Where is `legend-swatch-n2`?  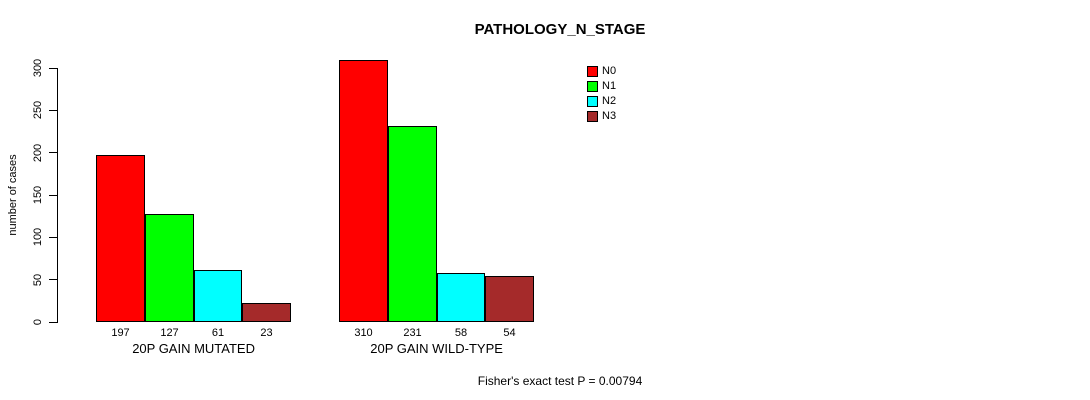
legend-swatch-n2 is located at coordinates (592, 101).